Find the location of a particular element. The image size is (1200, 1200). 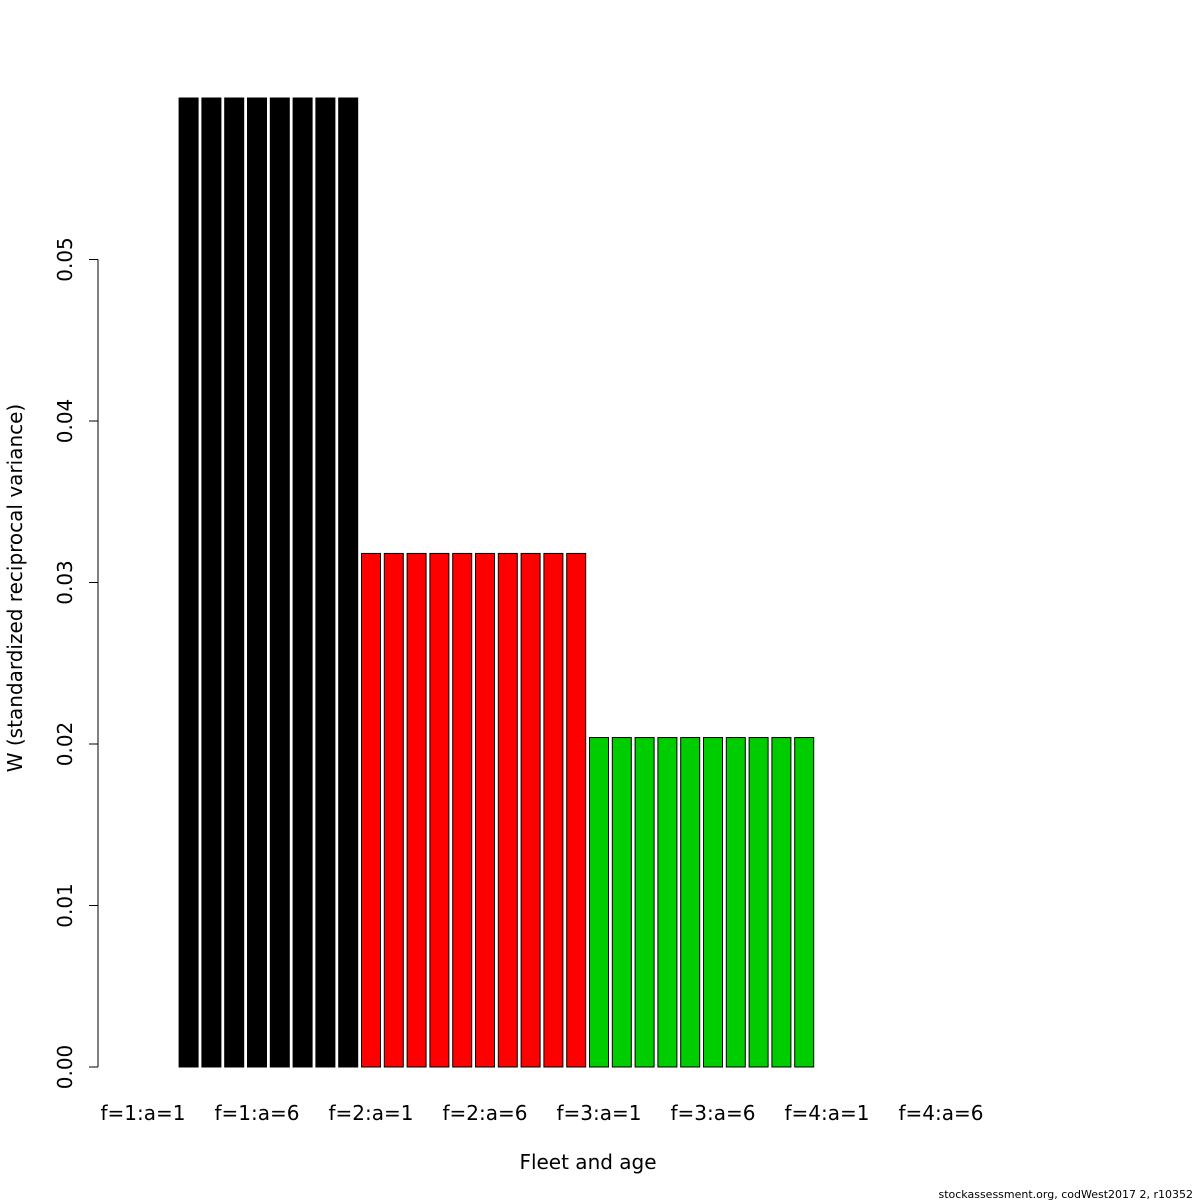

y-axis-label: W (standardized reciprocal variance) is located at coordinates (15, 588).